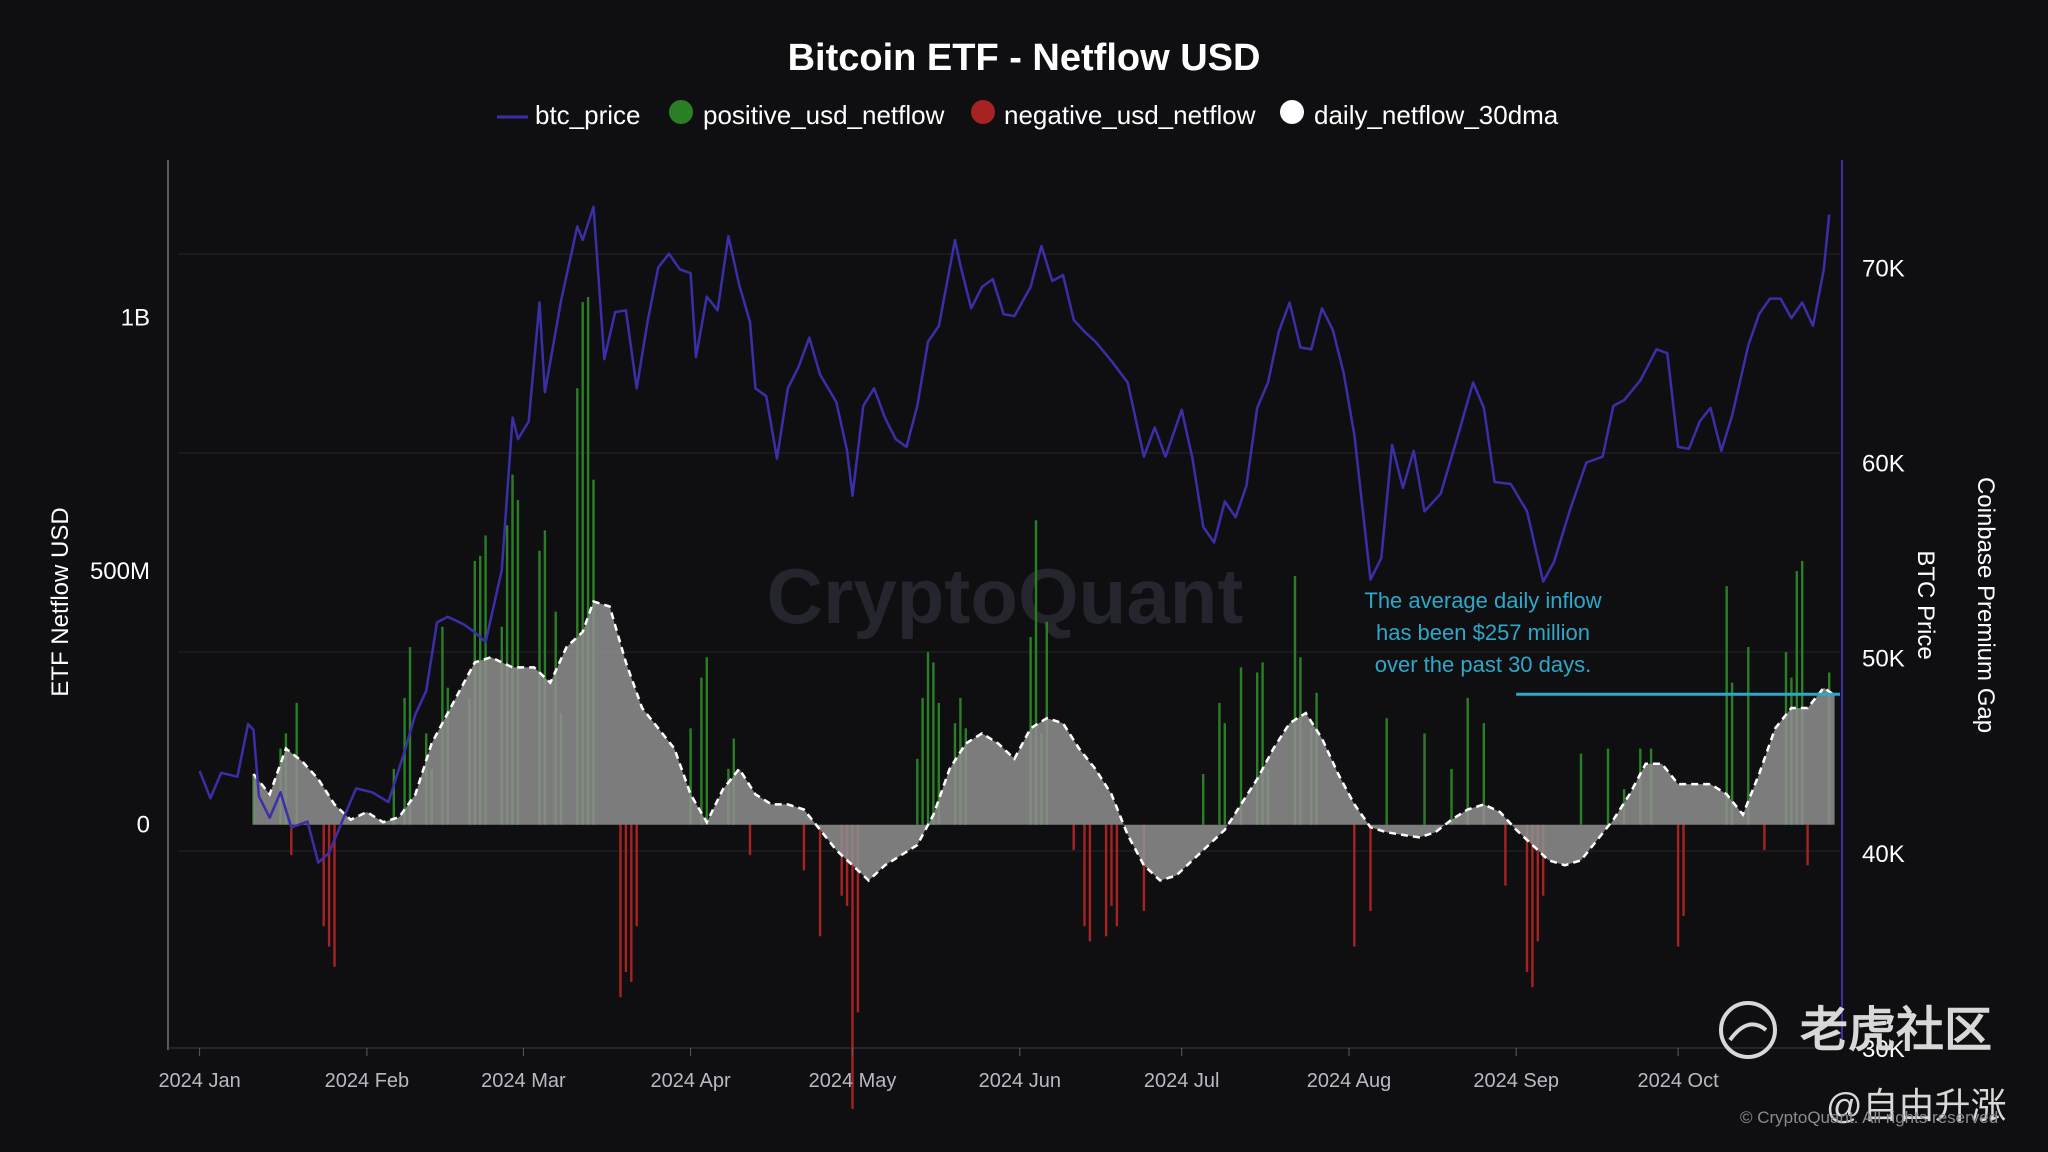  Describe the element at coordinates (135, 317) in the screenshot. I see `y-left-tick-label: 1B` at that location.